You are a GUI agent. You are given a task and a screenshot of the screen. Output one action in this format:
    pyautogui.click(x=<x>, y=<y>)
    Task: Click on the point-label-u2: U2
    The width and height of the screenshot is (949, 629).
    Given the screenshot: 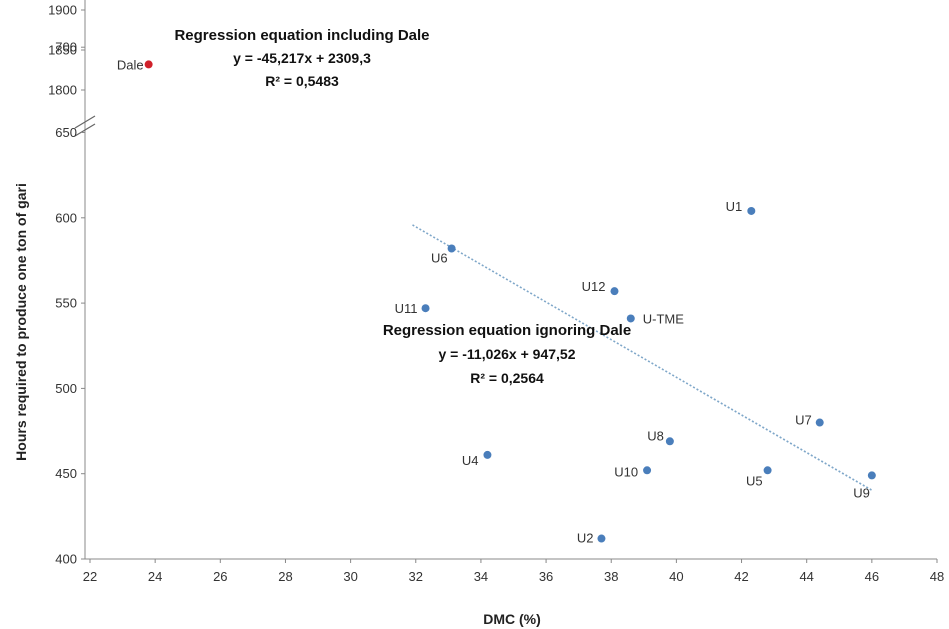 What is the action you would take?
    pyautogui.click(x=585, y=538)
    